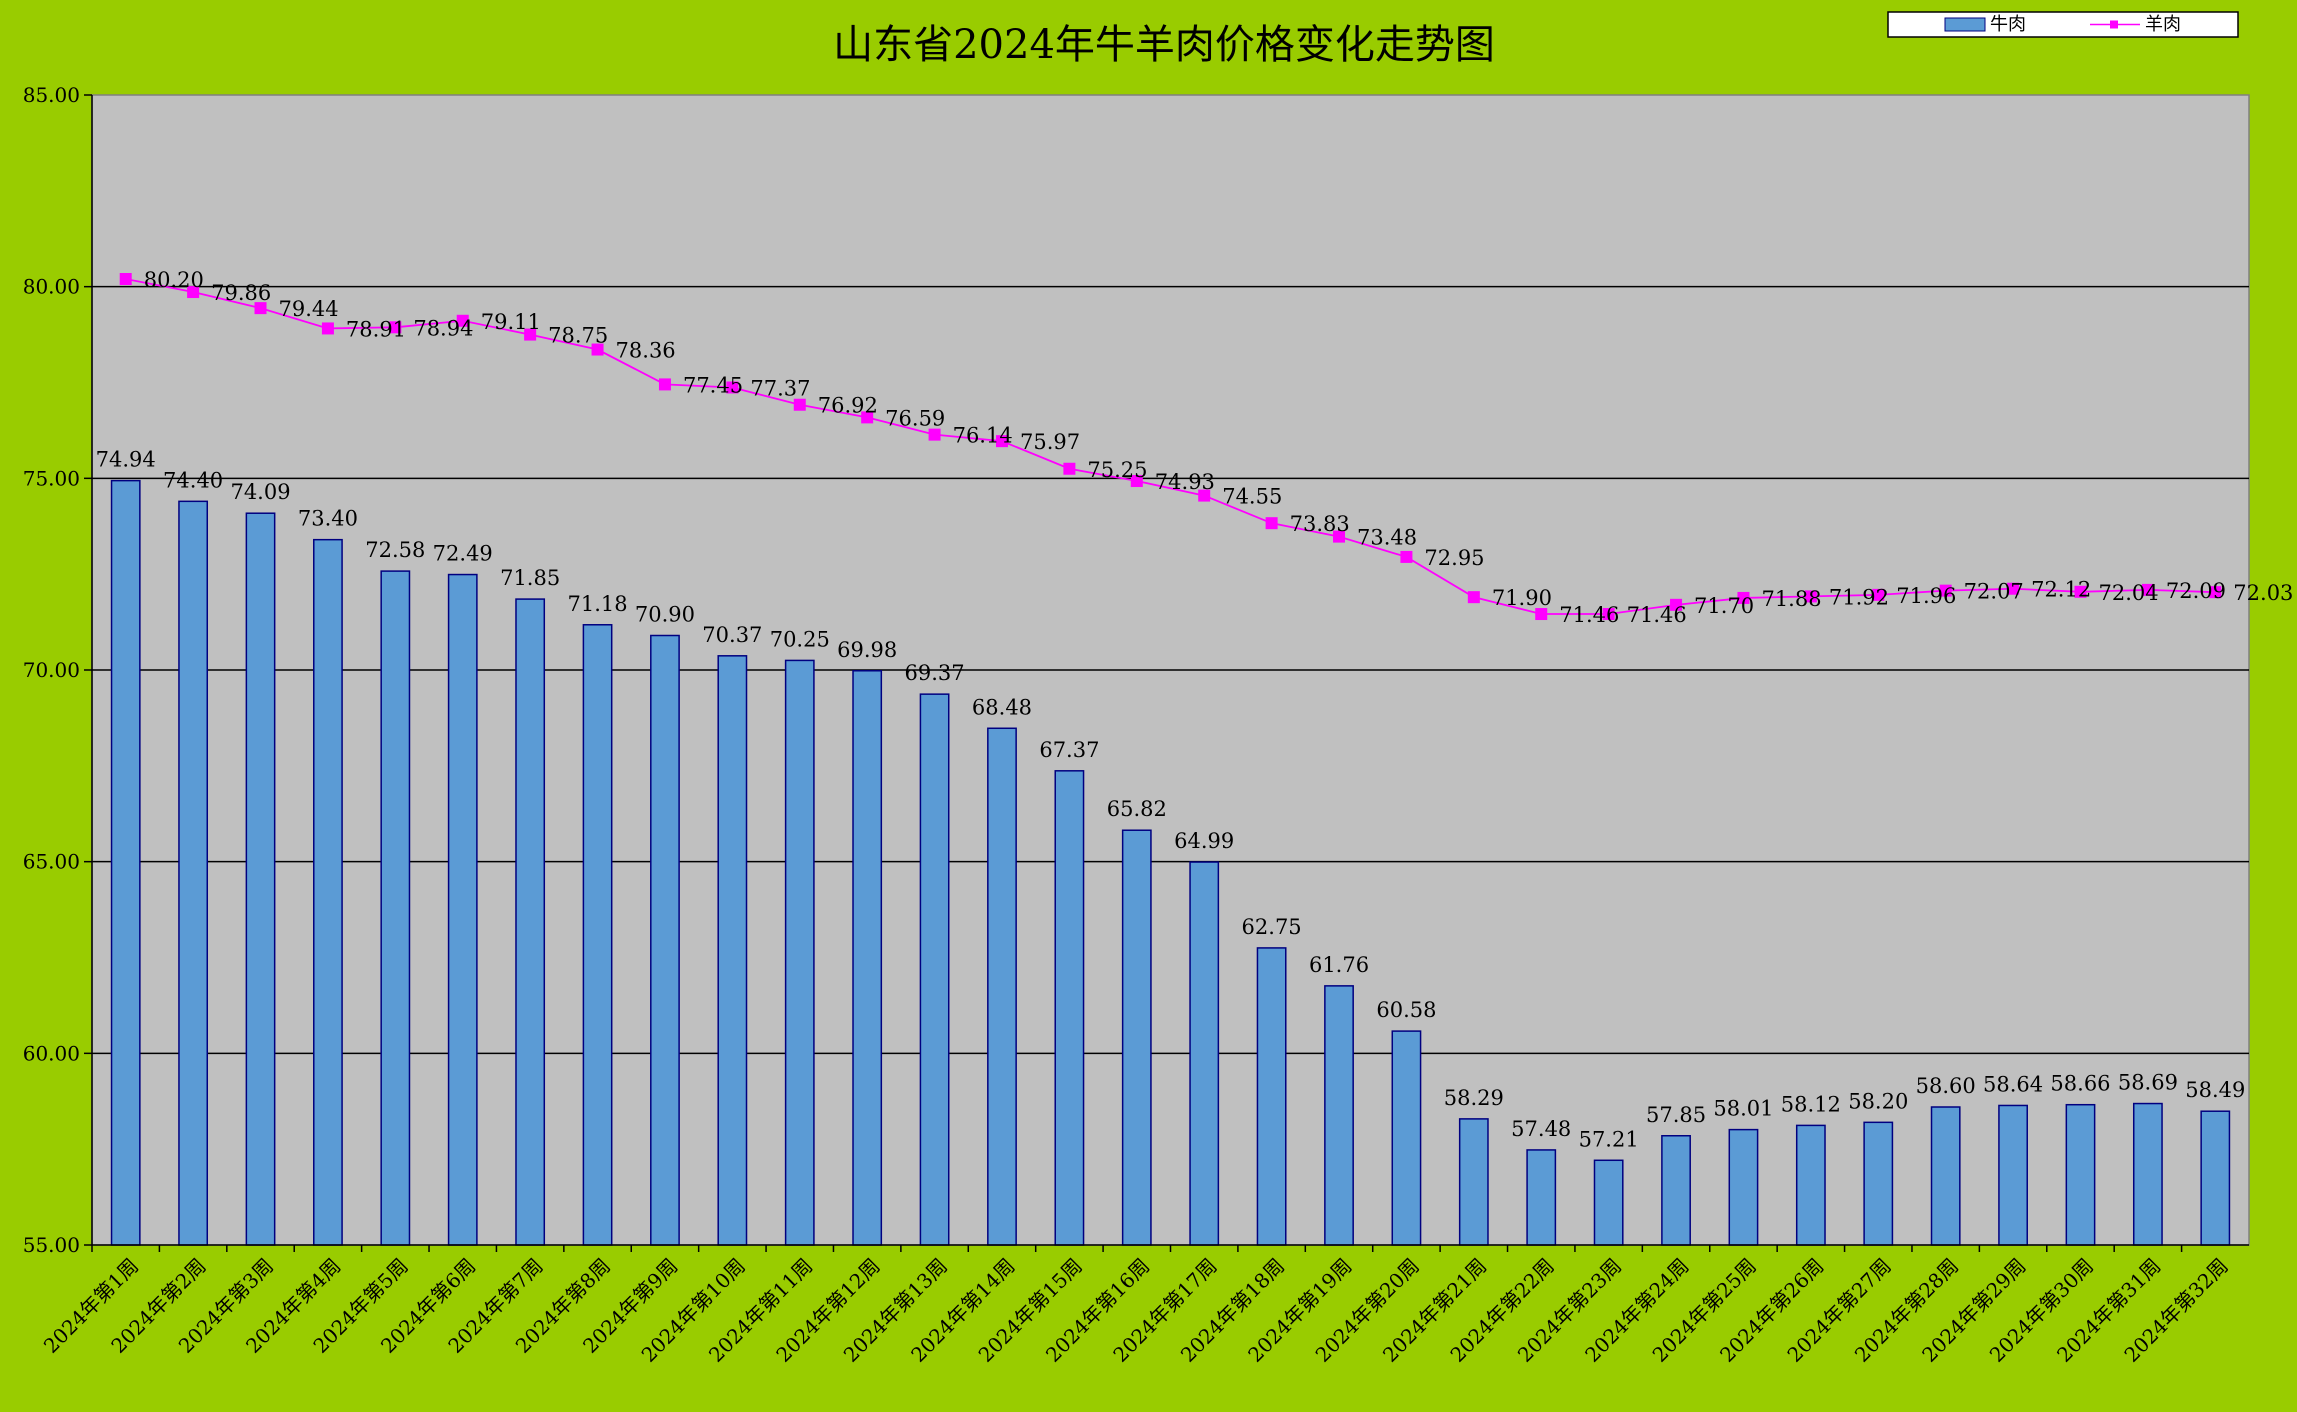 This screenshot has height=1412, width=2297. What do you see at coordinates (1926, 596) in the screenshot?
I see `line-data-label: 71.96` at bounding box center [1926, 596].